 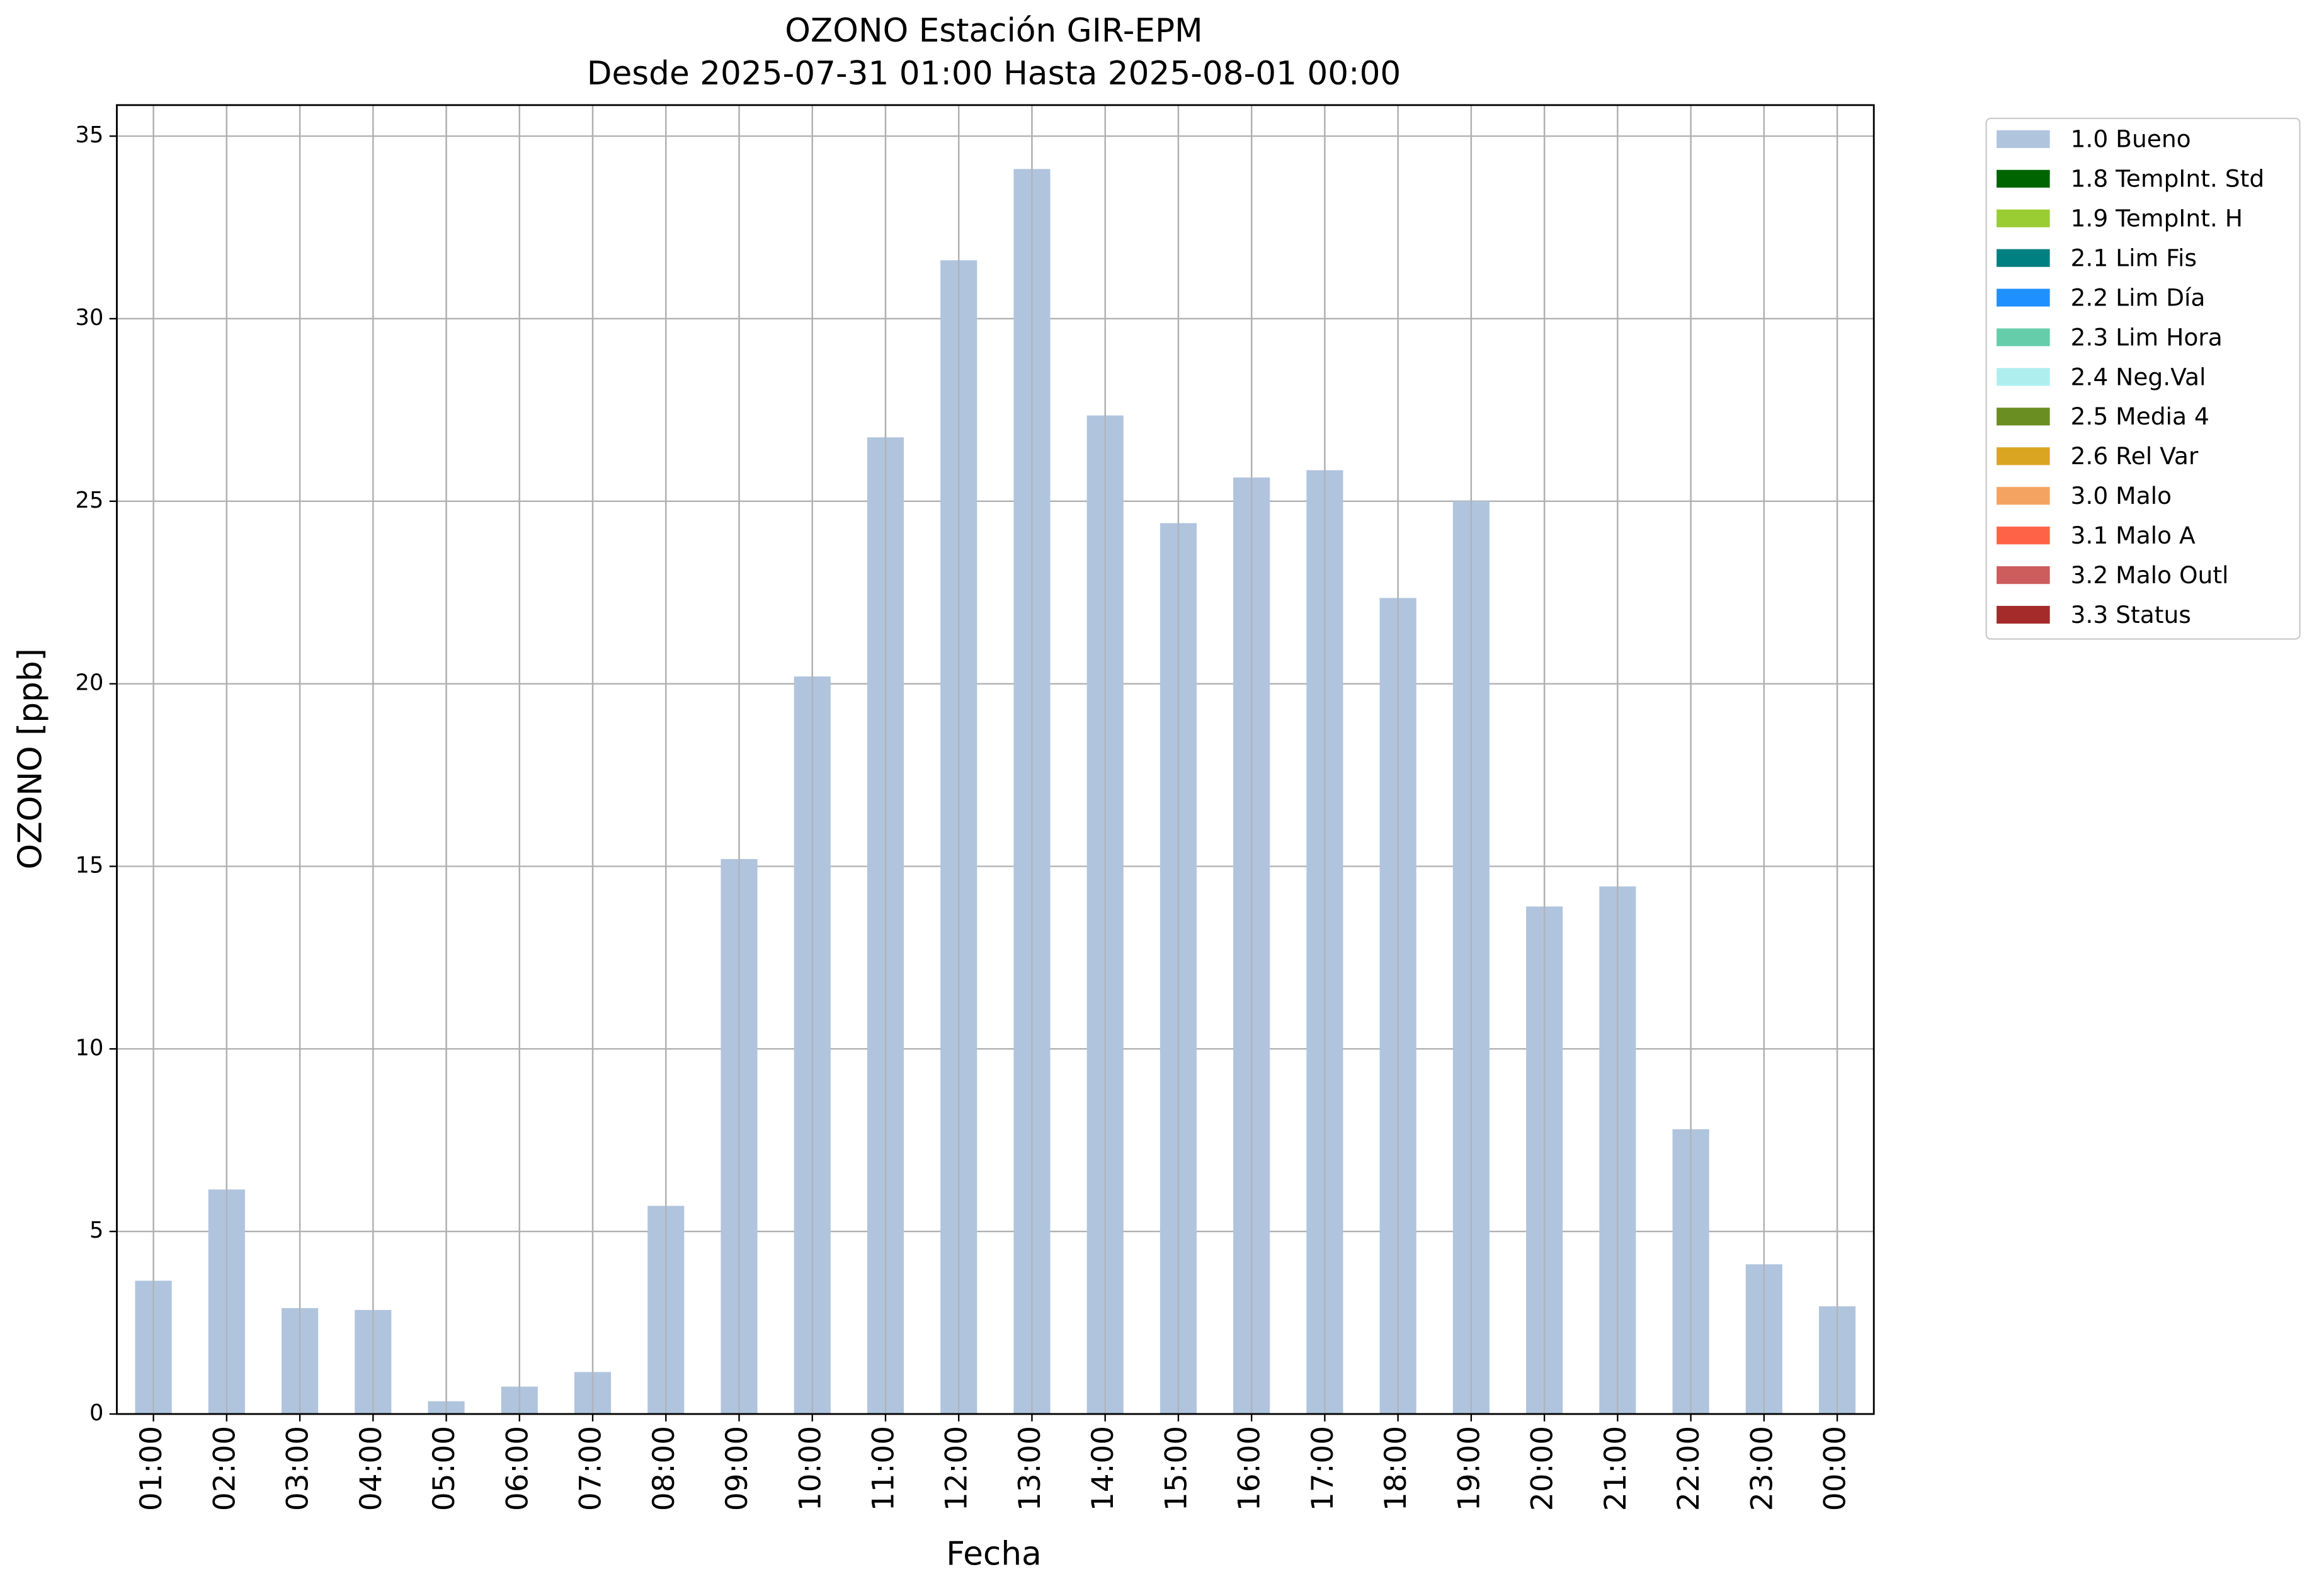 What do you see at coordinates (1542, 1468) in the screenshot?
I see `x-tick-label: 20:00` at bounding box center [1542, 1468].